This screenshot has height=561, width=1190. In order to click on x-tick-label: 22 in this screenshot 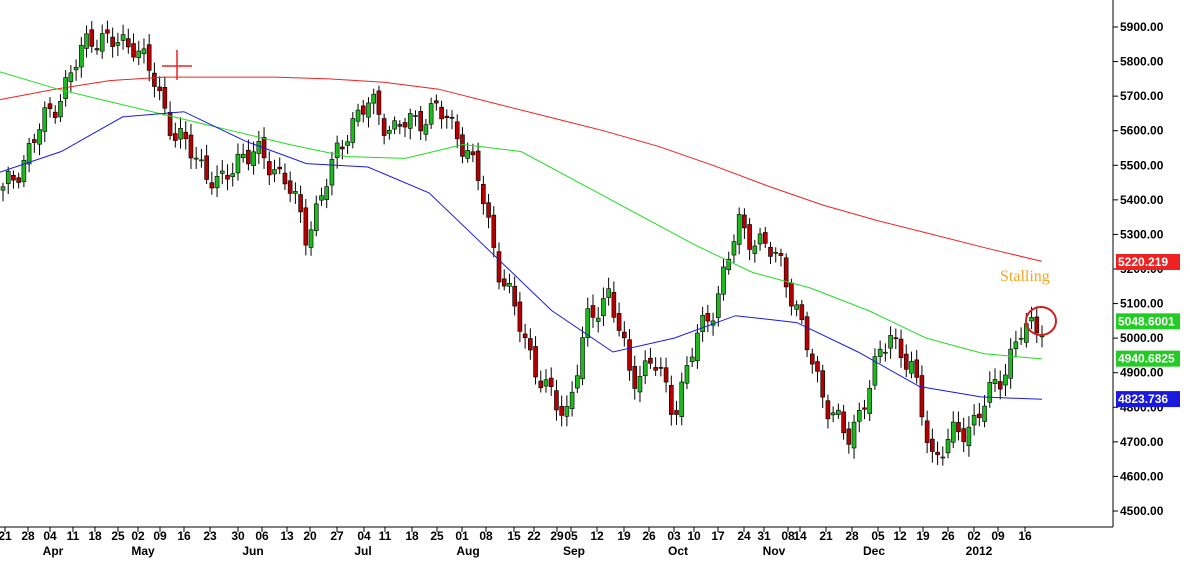, I will do `click(534, 536)`.